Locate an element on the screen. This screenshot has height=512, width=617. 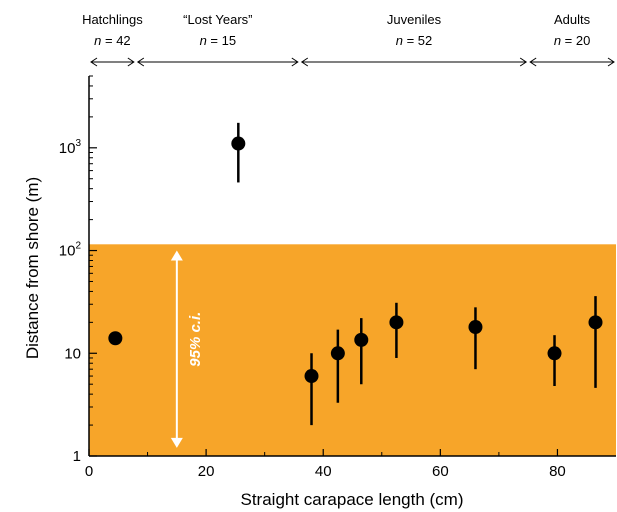
ci-annotation-layer: 95% c.i. is located at coordinates (187, 349).